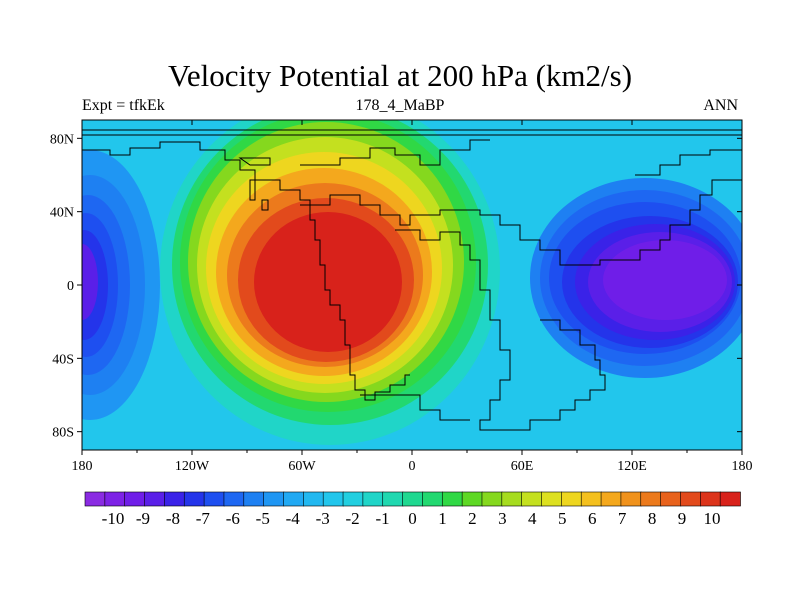 The width and height of the screenshot is (800, 600). What do you see at coordinates (412, 518) in the screenshot?
I see `colorbar-label: 0` at bounding box center [412, 518].